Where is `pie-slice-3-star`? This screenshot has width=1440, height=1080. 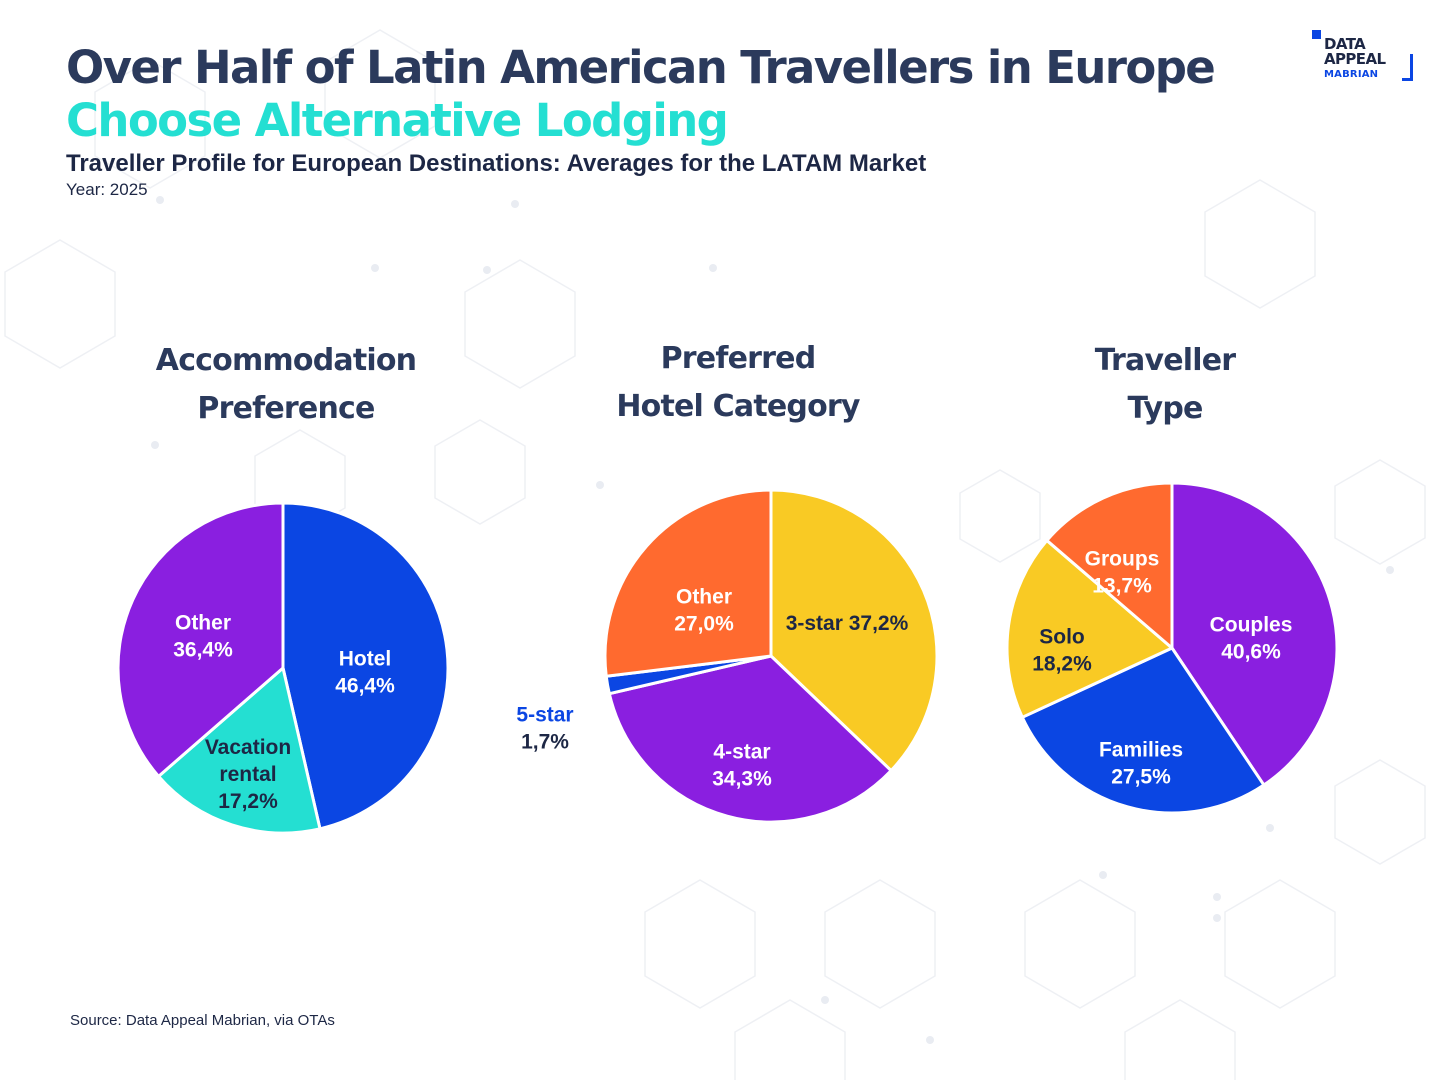 pie-slice-3-star is located at coordinates (854, 630).